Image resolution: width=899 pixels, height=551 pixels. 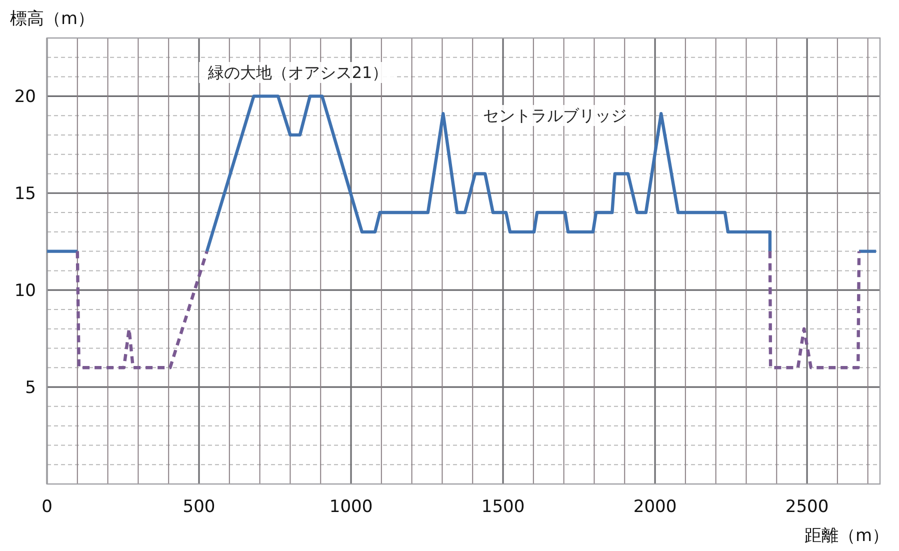 What do you see at coordinates (297, 72) in the screenshot?
I see `annotation: 緑の大地（オアシス21）` at bounding box center [297, 72].